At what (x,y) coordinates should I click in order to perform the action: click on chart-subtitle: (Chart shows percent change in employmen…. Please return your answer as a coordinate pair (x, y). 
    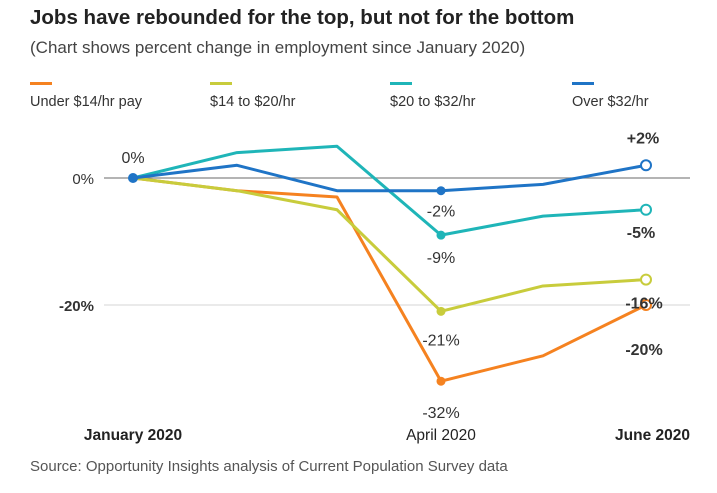
    Looking at the image, I should click on (278, 47).